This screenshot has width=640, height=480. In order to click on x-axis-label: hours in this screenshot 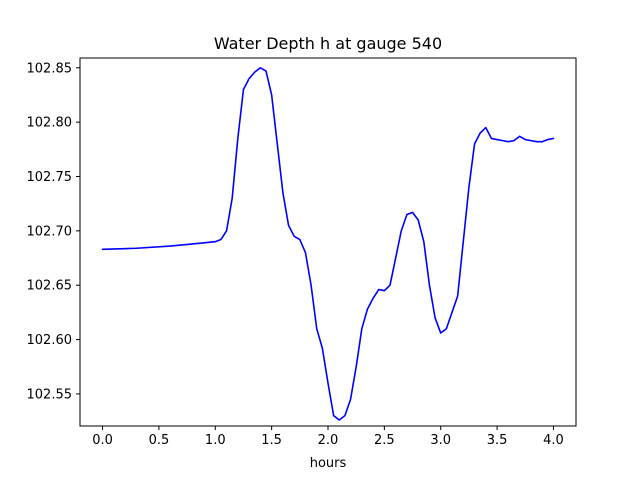, I will do `click(328, 463)`.